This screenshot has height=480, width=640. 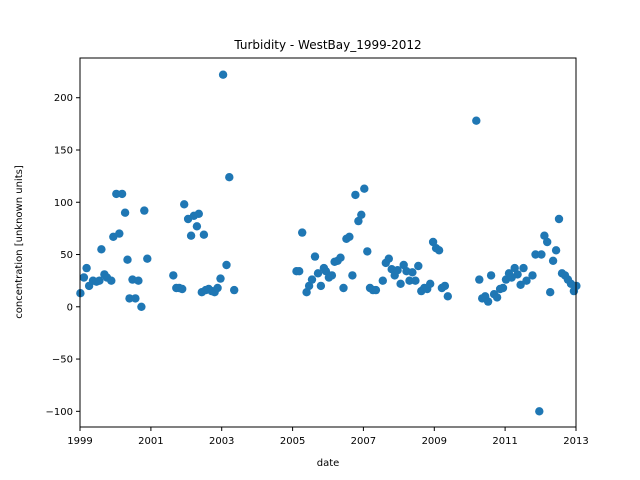 I want to click on x-tick-label: 2007, so click(x=363, y=441).